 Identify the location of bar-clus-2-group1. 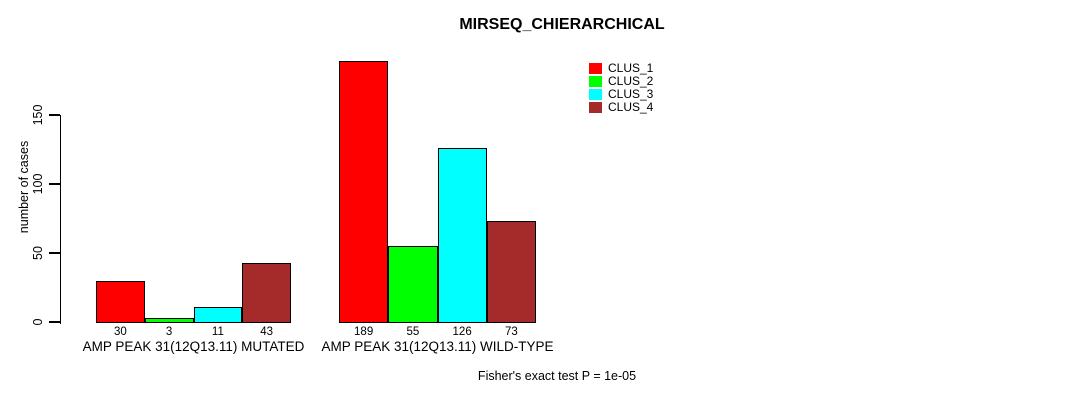
(169, 320).